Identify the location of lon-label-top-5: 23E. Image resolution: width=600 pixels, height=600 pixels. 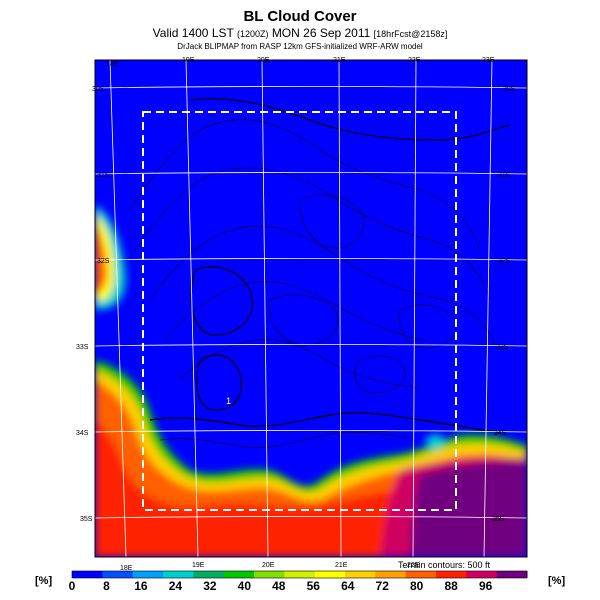
(488, 60).